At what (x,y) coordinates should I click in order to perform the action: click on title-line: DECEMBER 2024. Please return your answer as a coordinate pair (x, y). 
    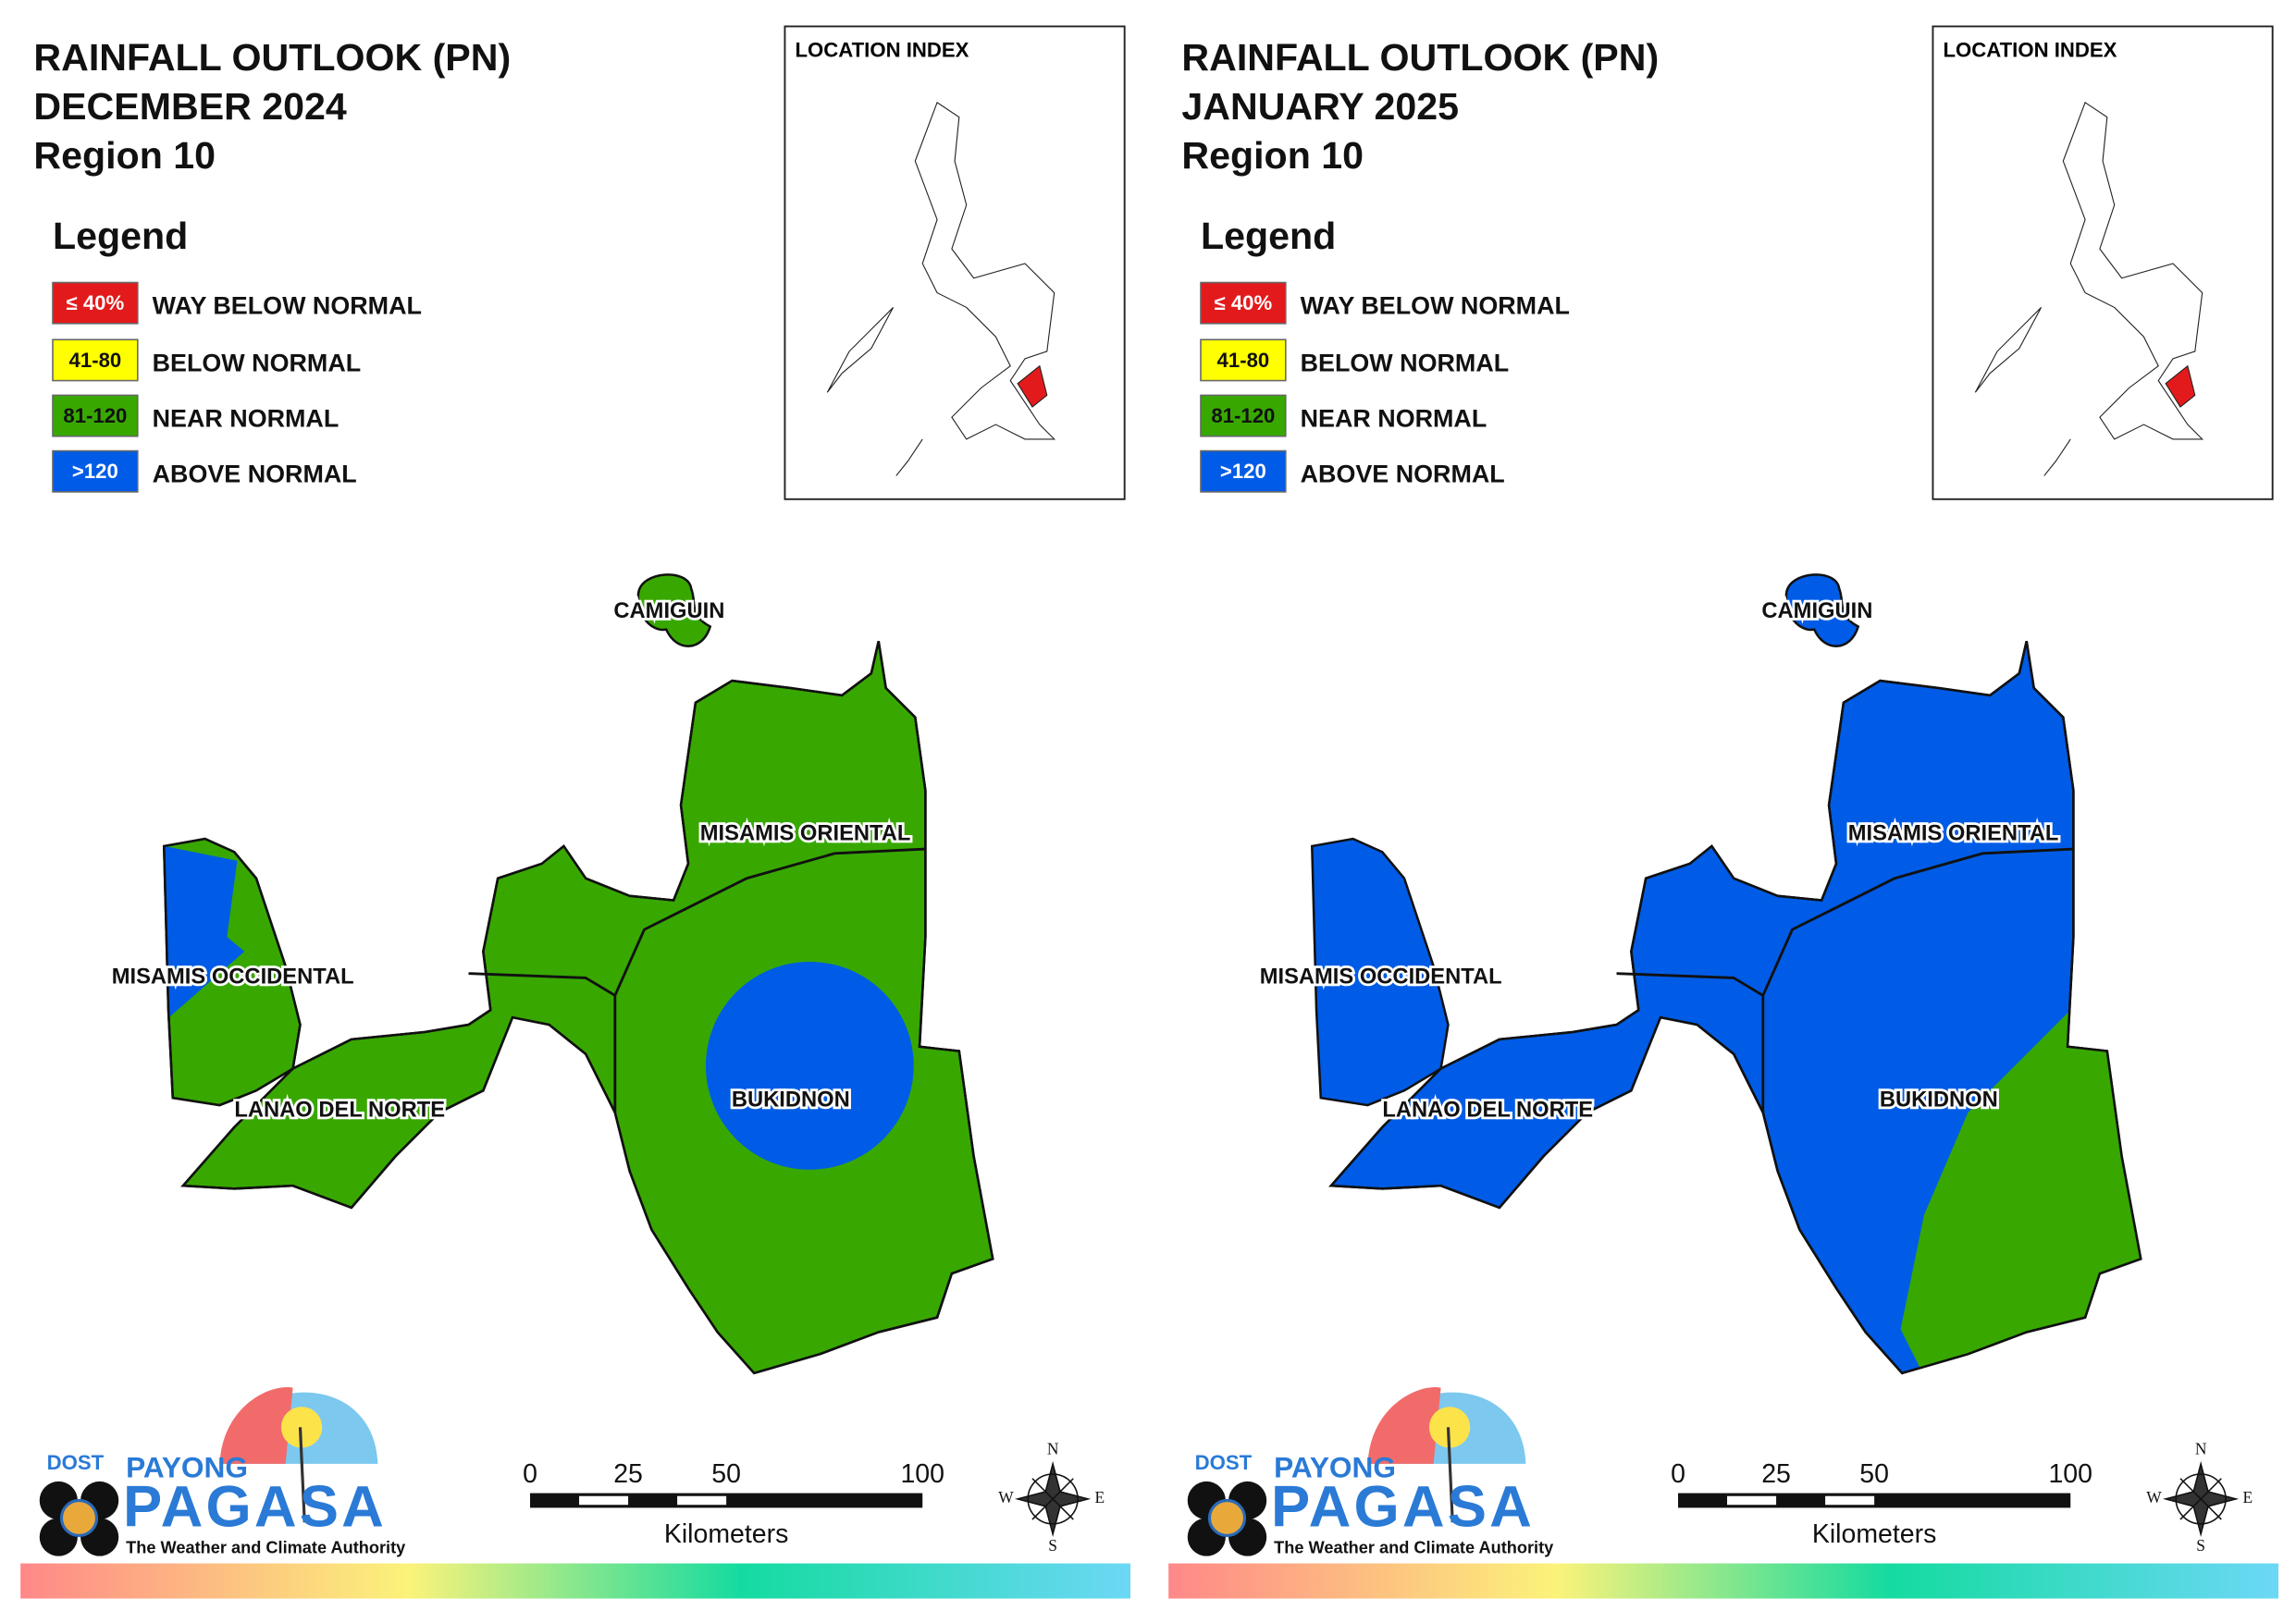
    Looking at the image, I should click on (190, 106).